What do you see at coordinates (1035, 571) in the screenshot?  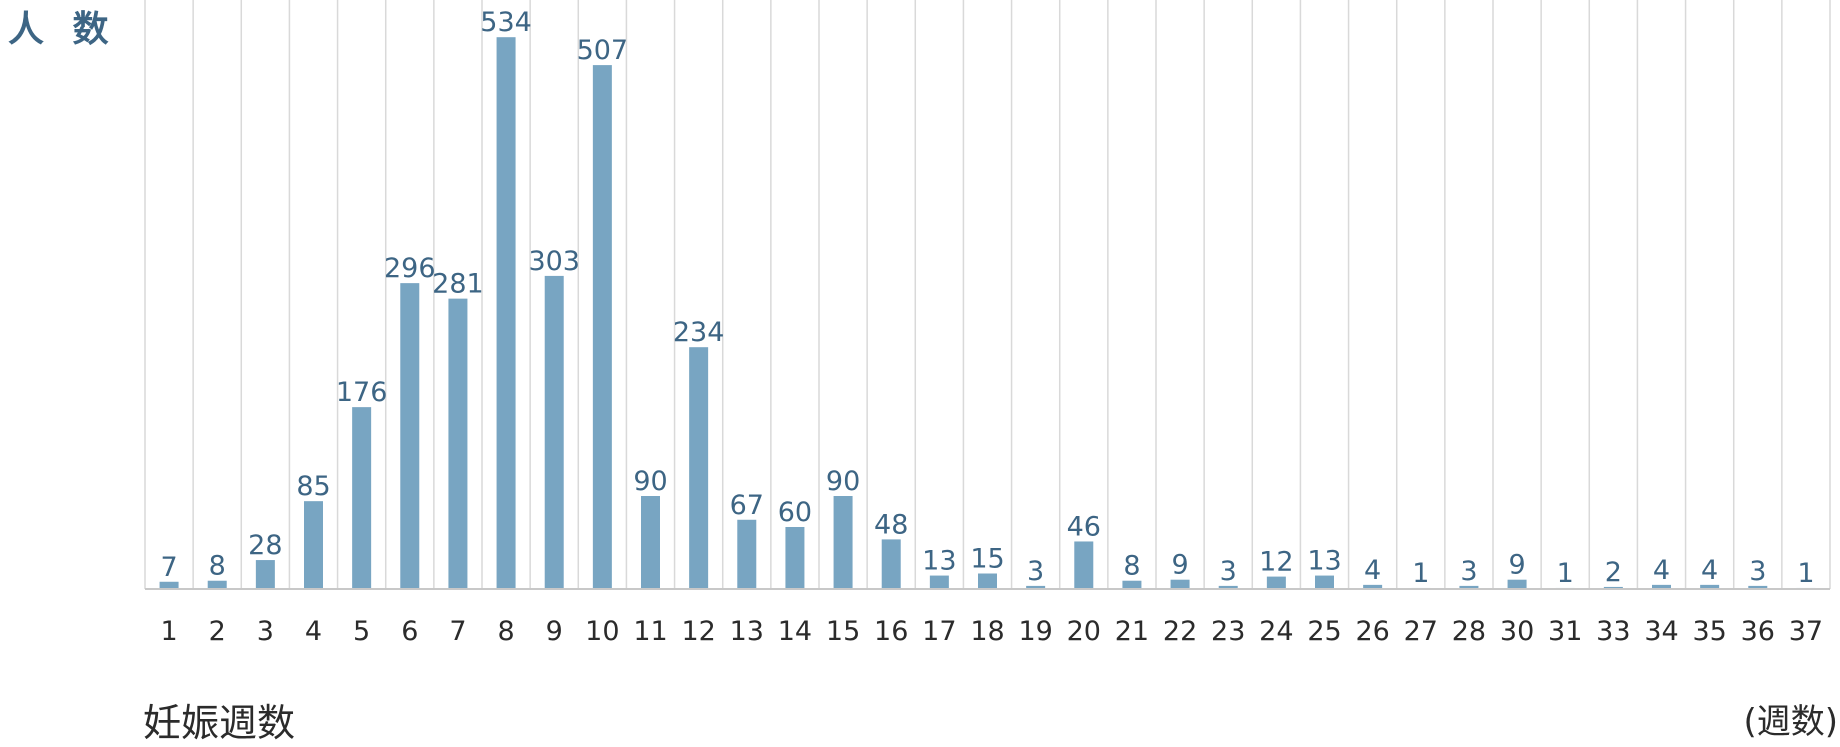 I see `data-label-19: 3` at bounding box center [1035, 571].